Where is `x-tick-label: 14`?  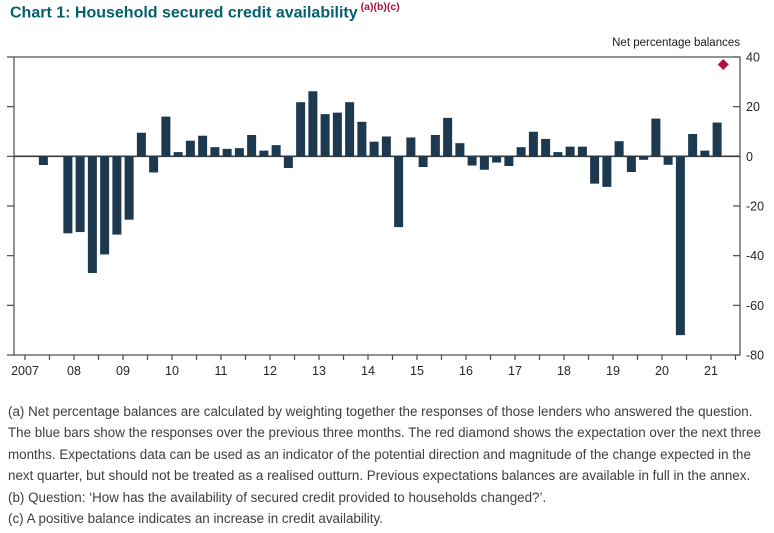 x-tick-label: 14 is located at coordinates (368, 371).